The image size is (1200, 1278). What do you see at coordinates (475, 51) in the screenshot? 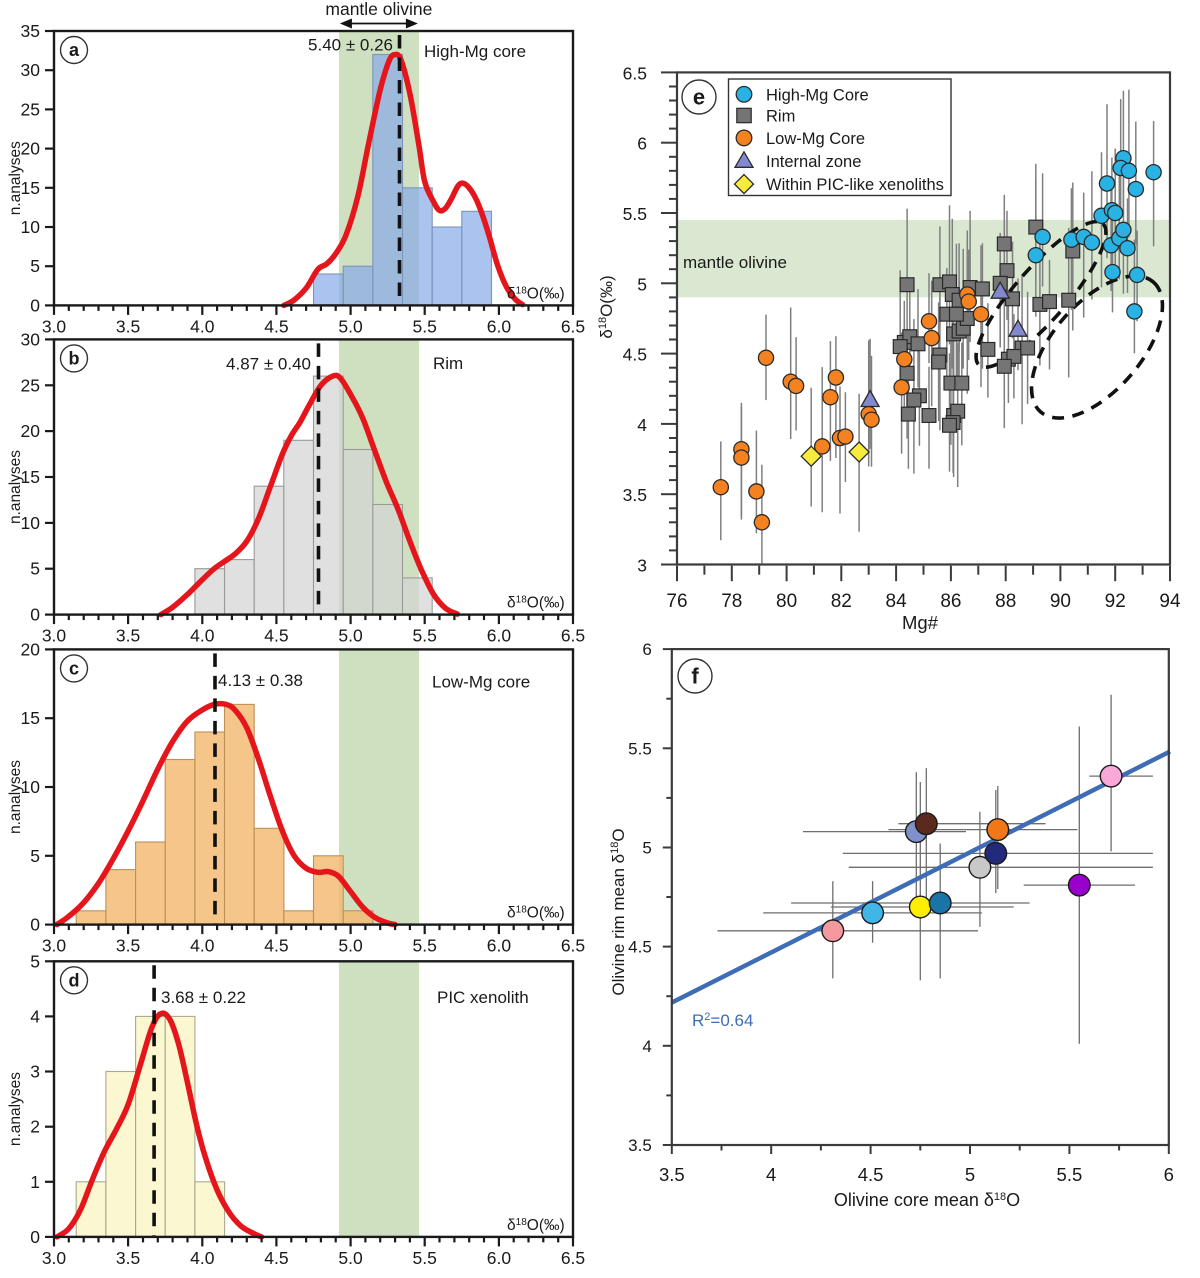
I see `svg-text: High-Mg core` at bounding box center [475, 51].